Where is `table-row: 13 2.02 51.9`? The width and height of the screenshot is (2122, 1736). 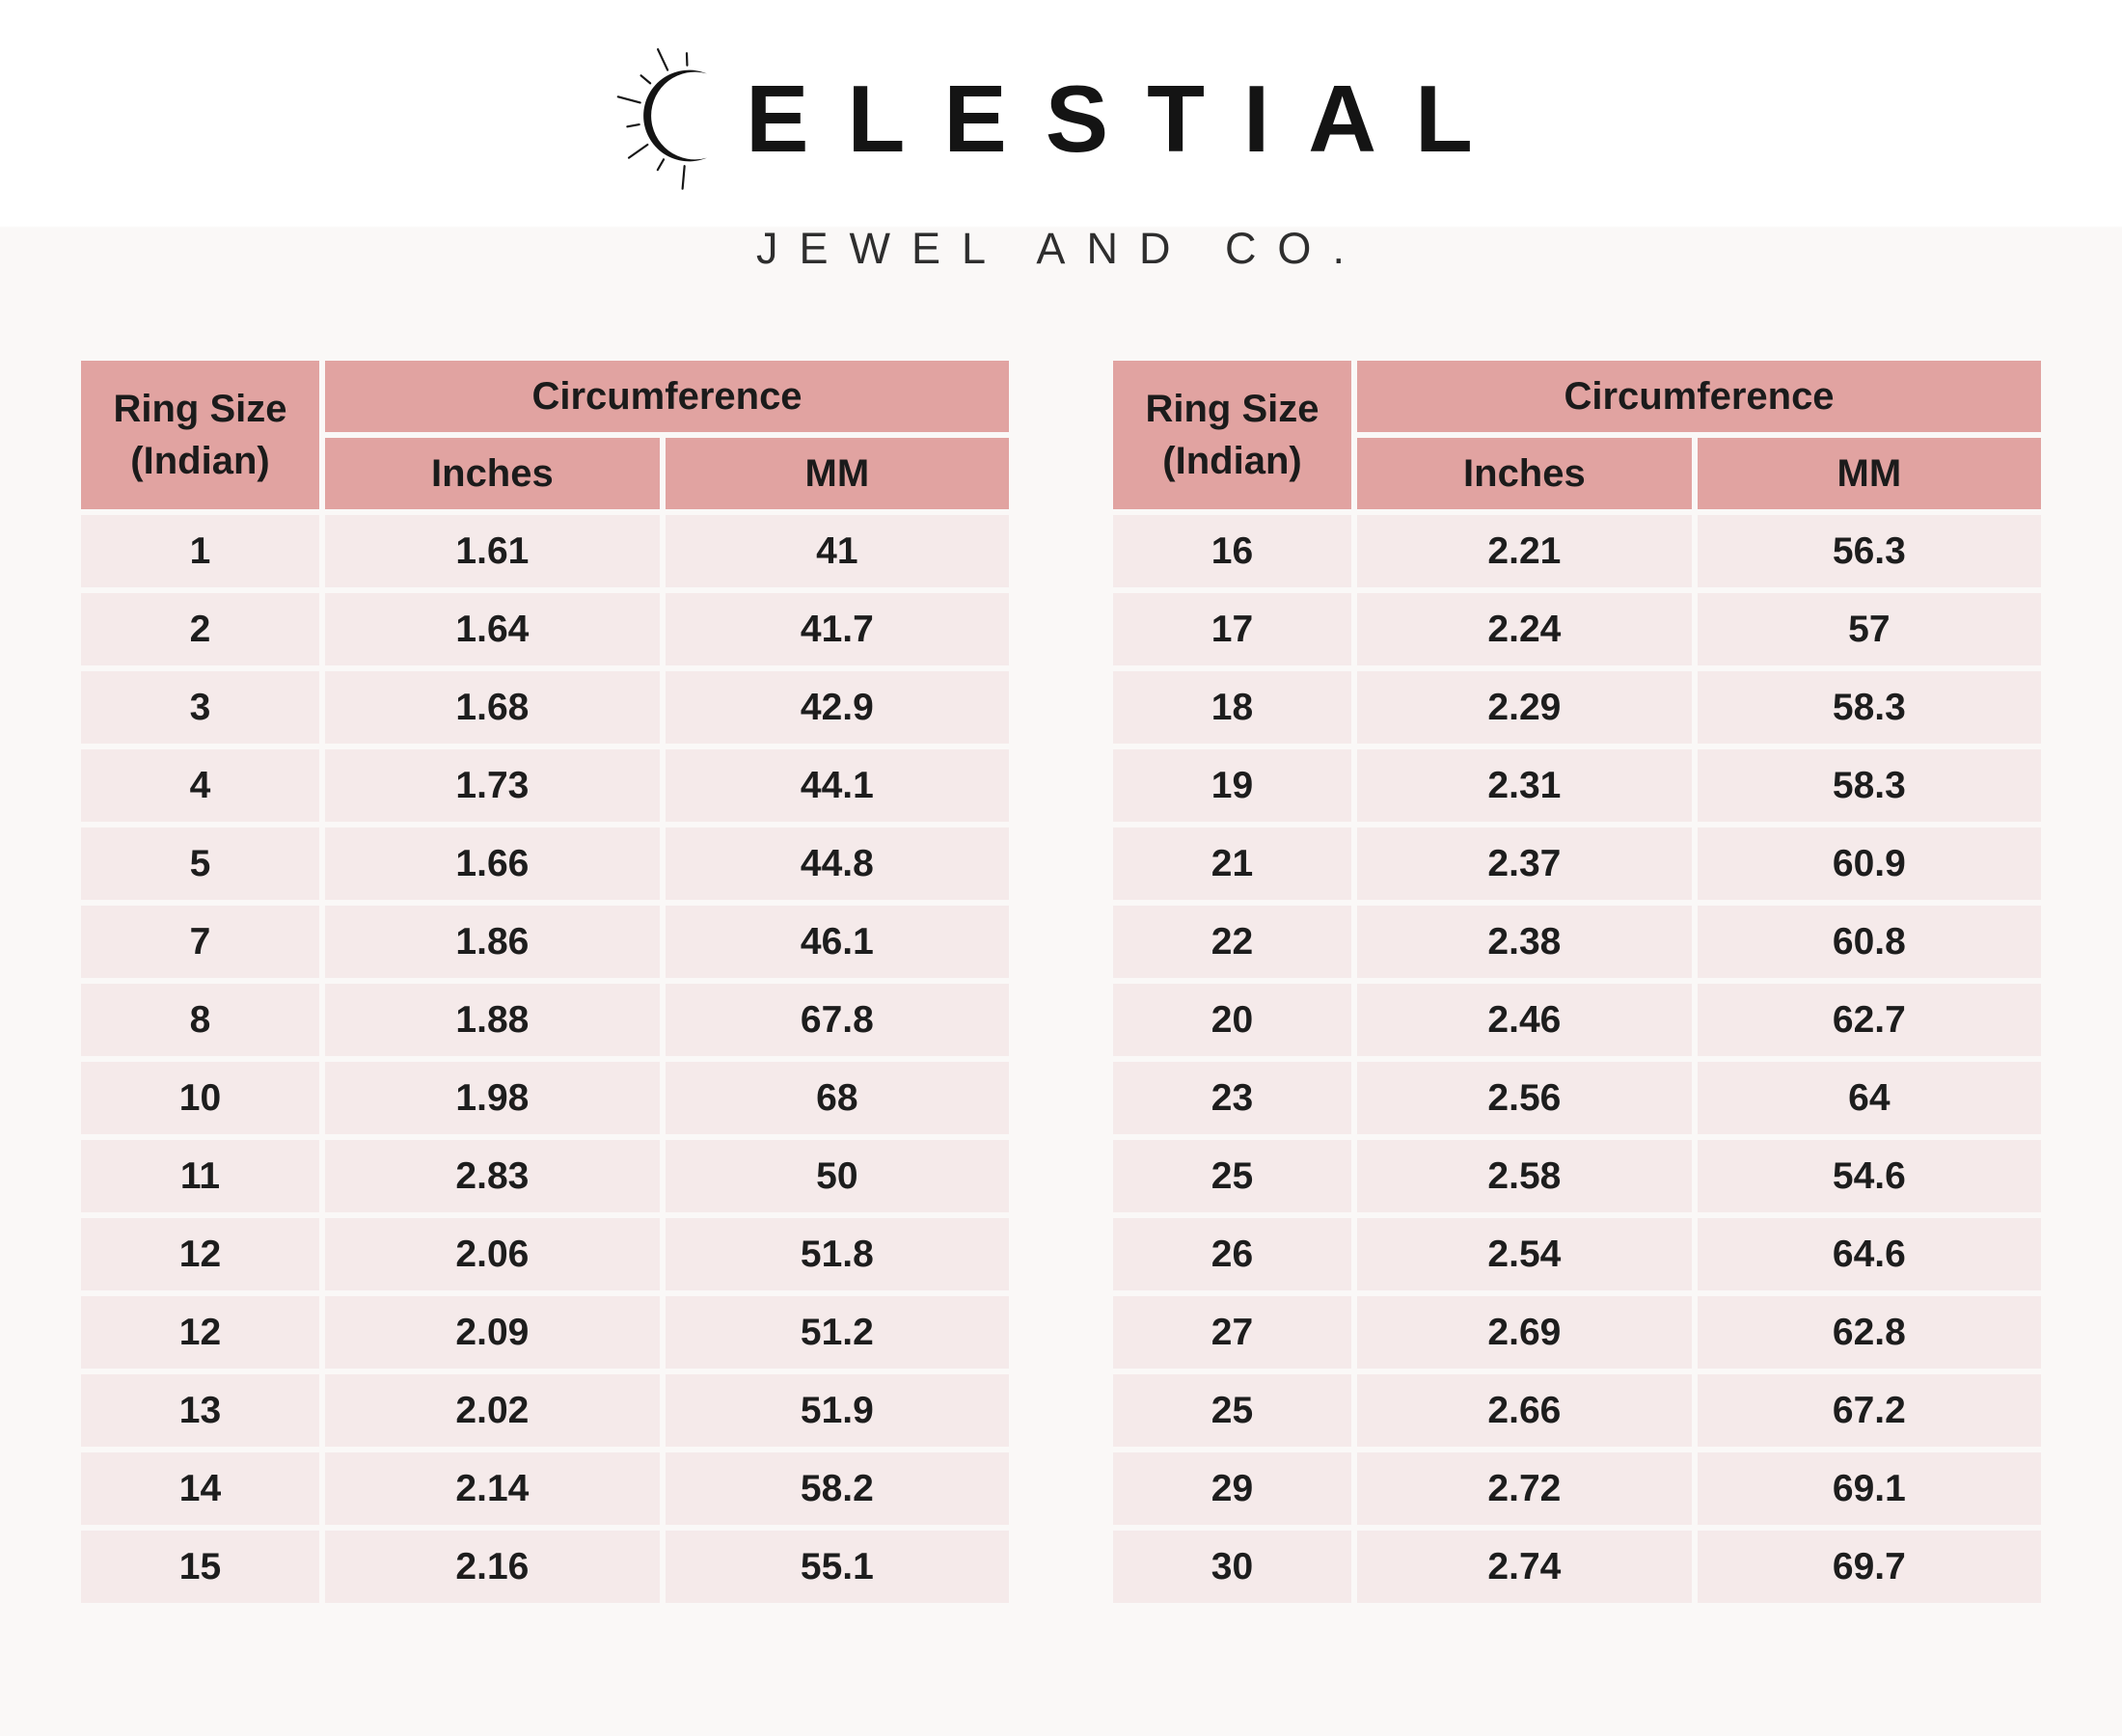
table-row: 13 2.02 51.9 is located at coordinates (545, 1410).